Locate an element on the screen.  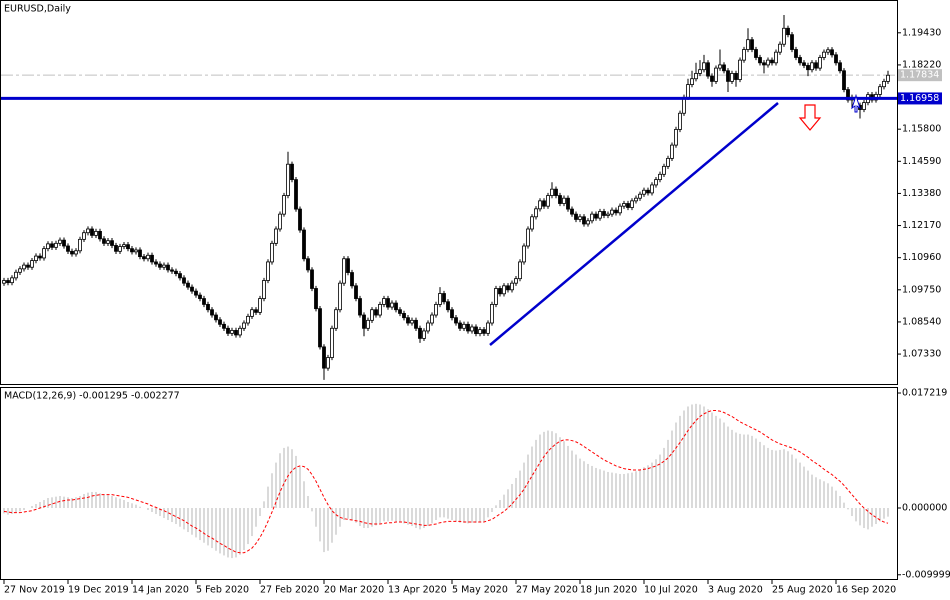
y-tick-label: 1.09750 is located at coordinates (921, 289).